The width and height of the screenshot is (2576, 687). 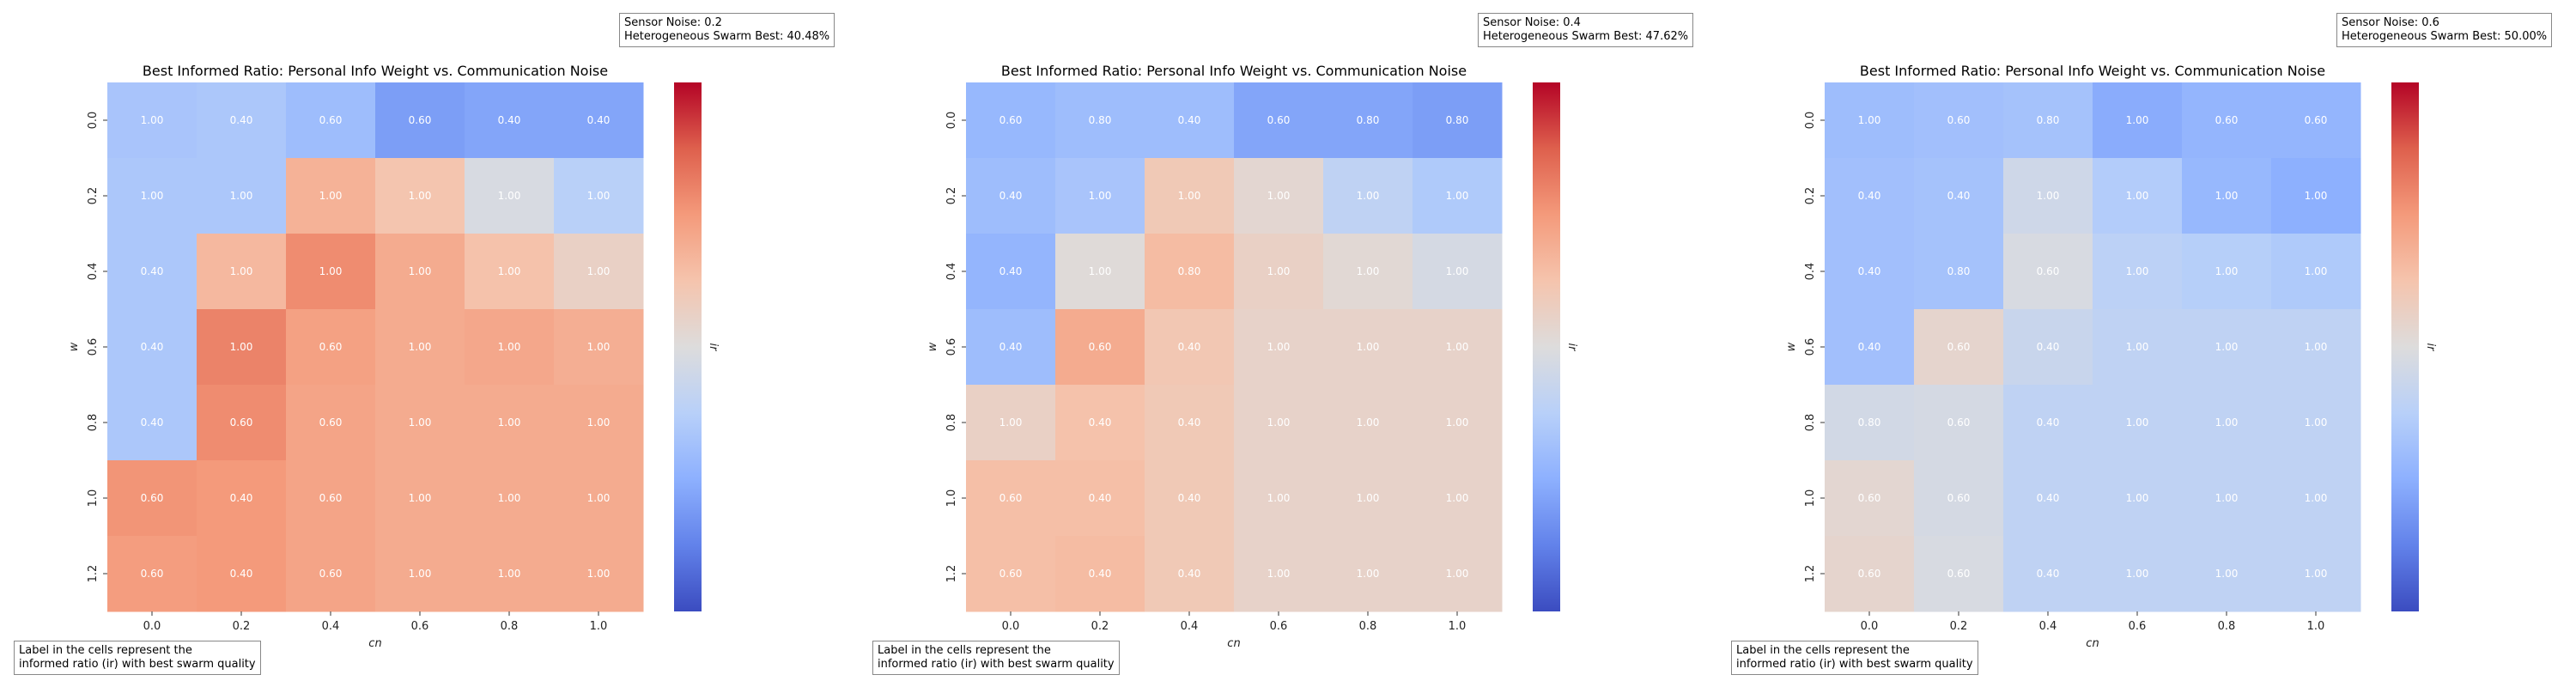 I want to click on x-tick-label: 0.8, so click(x=510, y=626).